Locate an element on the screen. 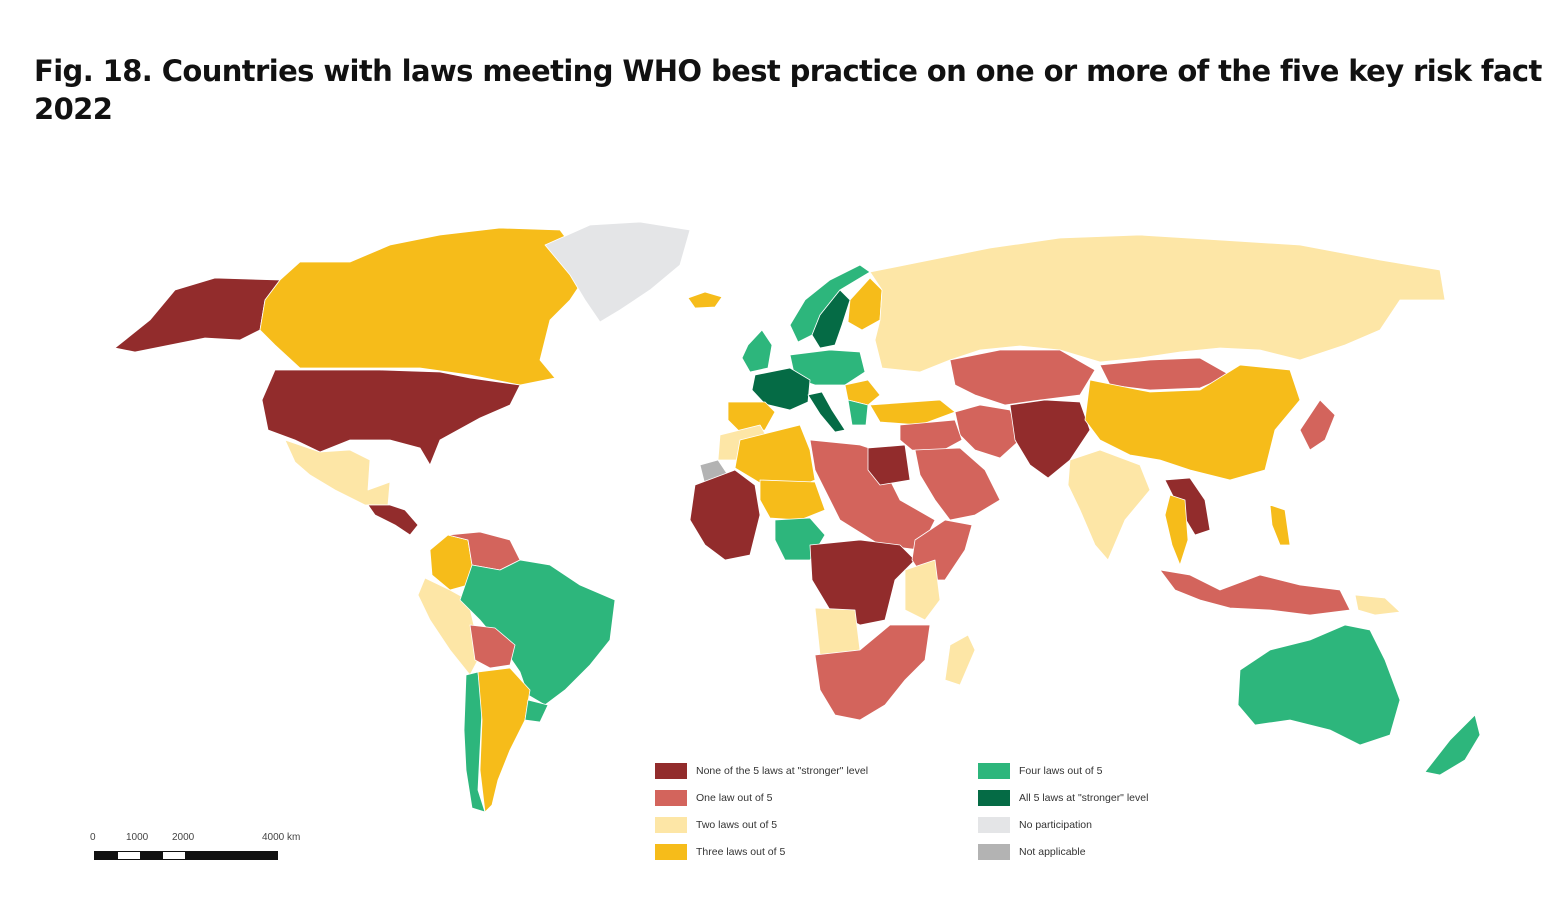 The image size is (1542, 916). region-norway is located at coordinates (830, 303).